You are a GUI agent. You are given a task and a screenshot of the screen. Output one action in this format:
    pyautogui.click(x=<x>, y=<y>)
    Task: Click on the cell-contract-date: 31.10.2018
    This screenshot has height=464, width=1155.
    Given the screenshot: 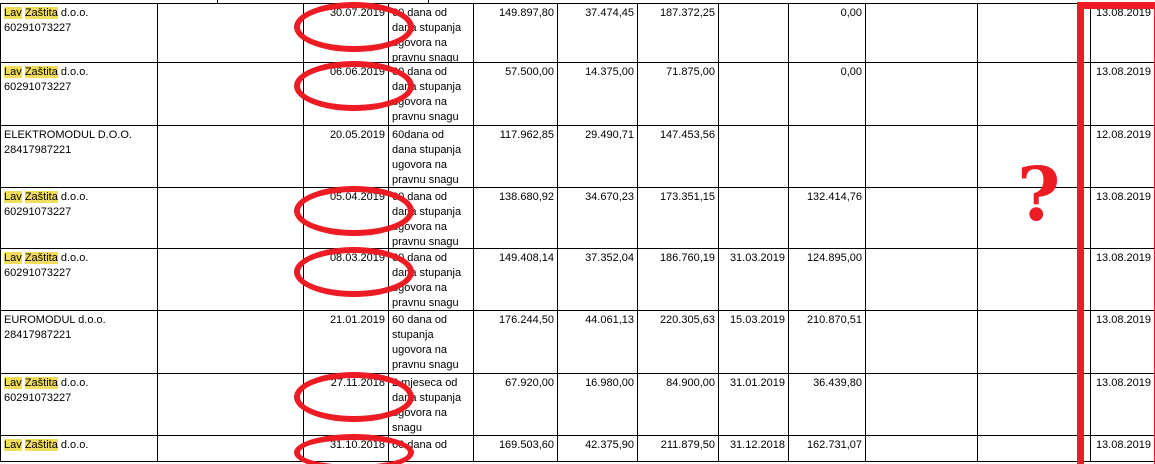 What is the action you would take?
    pyautogui.click(x=346, y=448)
    